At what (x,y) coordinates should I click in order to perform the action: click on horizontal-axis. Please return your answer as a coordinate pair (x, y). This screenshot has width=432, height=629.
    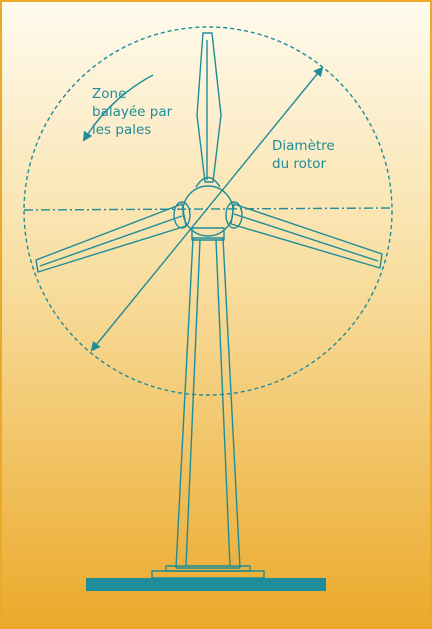
    Looking at the image, I should click on (208, 209).